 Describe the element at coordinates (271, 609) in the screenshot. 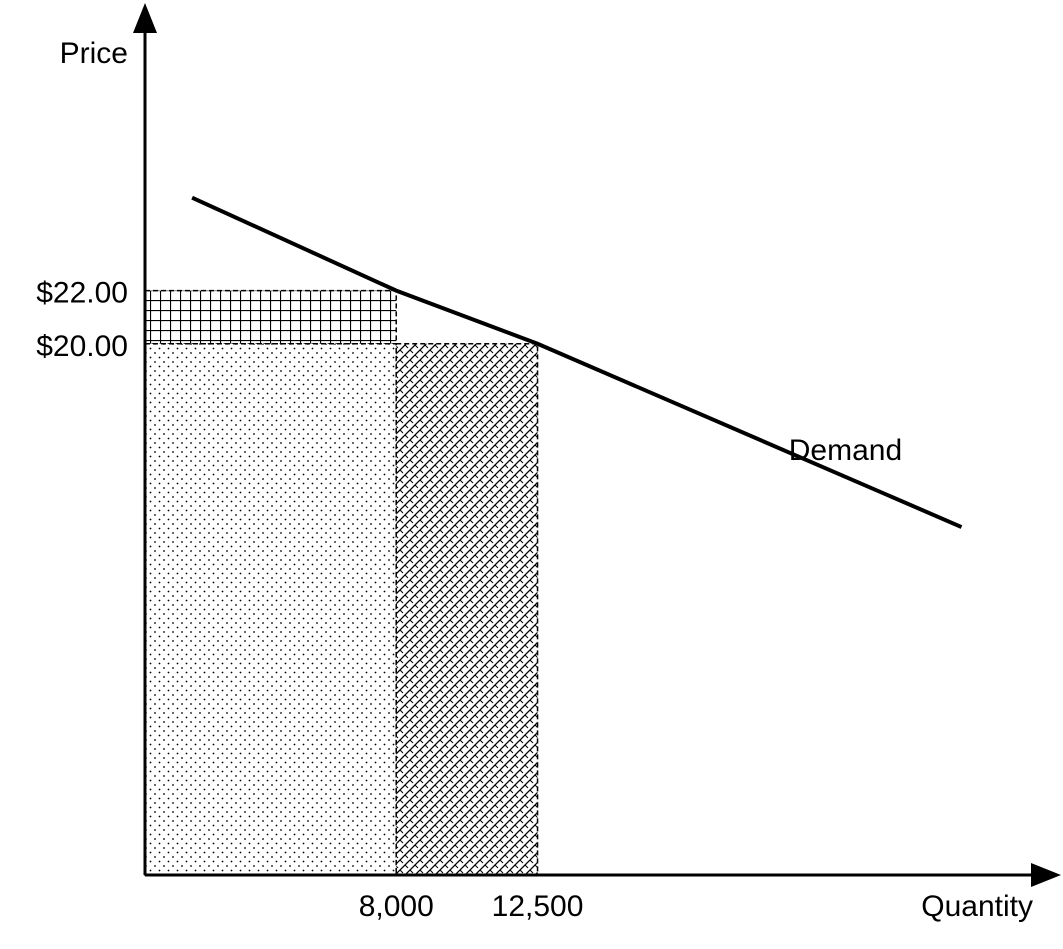

I see `shaded-region-dots` at that location.